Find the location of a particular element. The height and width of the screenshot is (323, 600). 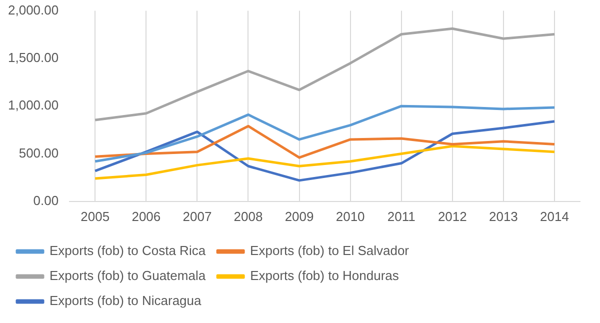

y-tick-label: 0.00 is located at coordinates (46, 200).